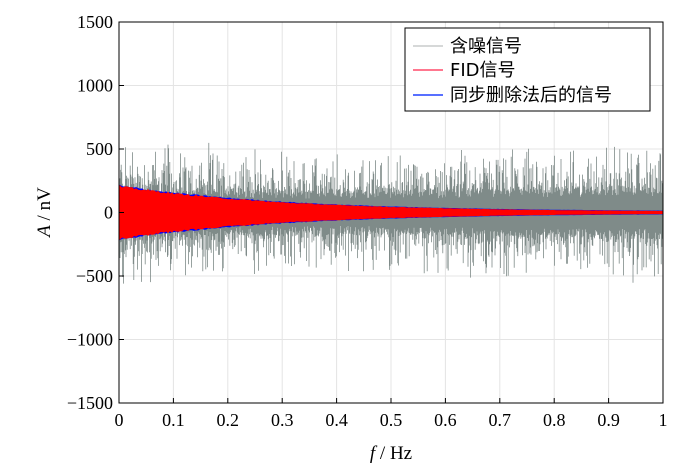  Describe the element at coordinates (500, 420) in the screenshot. I see `x-tick-label: 0.7` at that location.